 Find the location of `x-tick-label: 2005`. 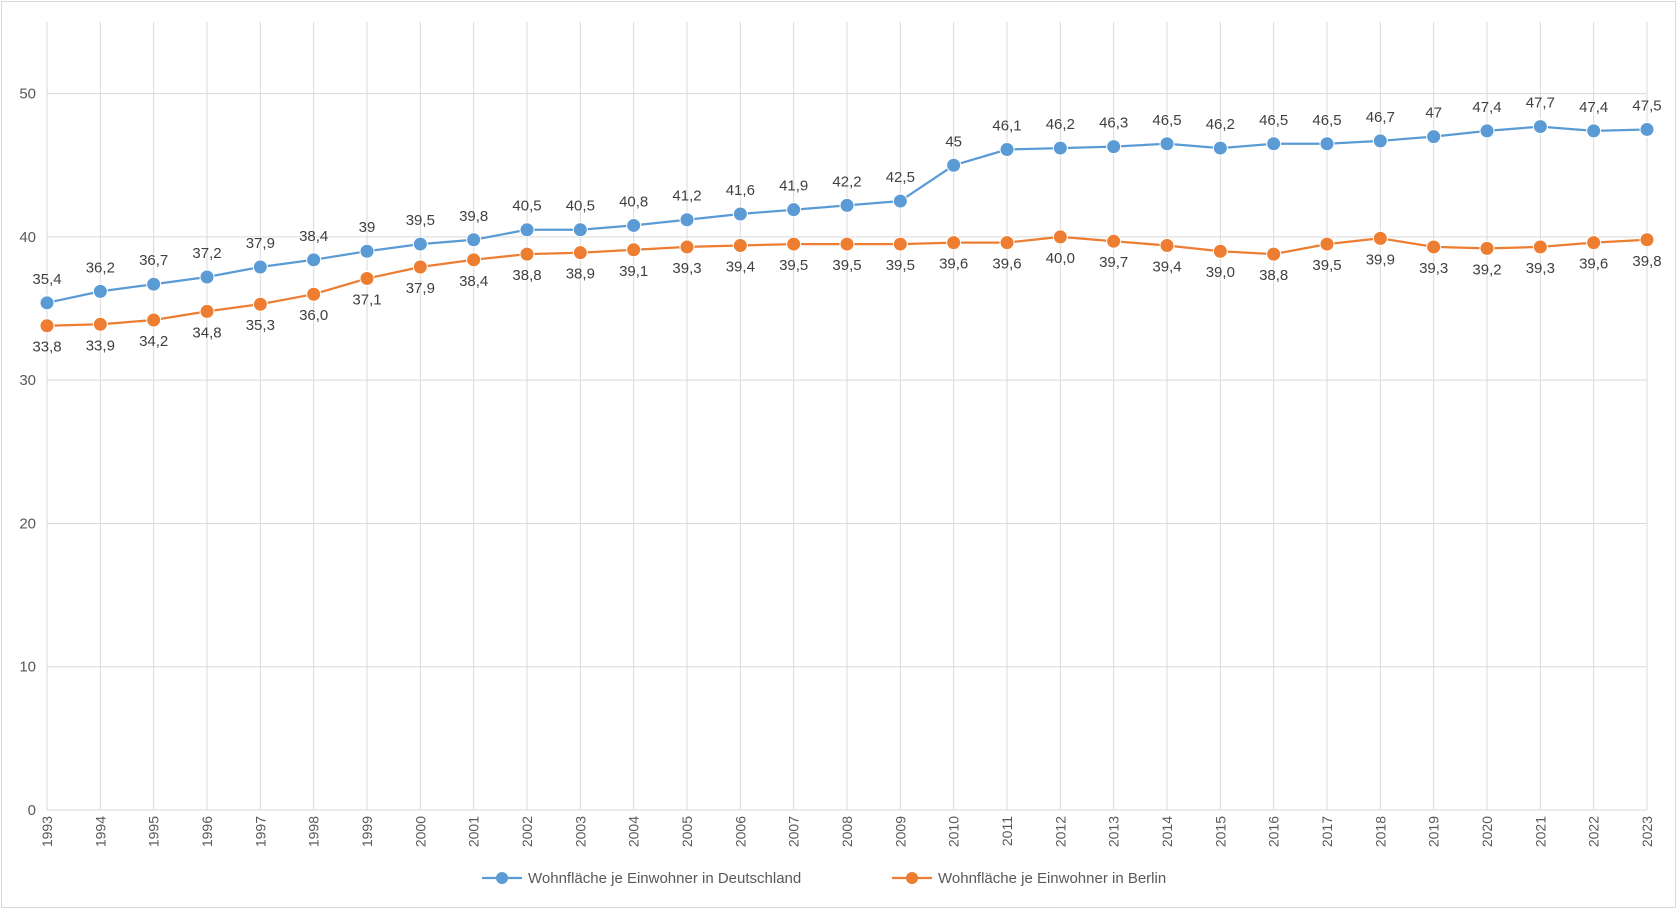

x-tick-label: 2005 is located at coordinates (687, 831).